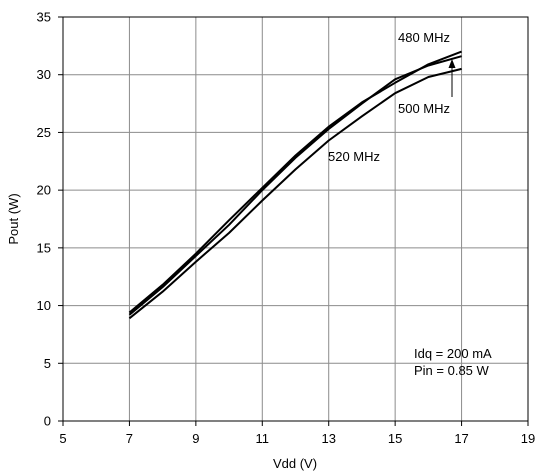 The height and width of the screenshot is (473, 541). I want to click on x-tick-label: 15, so click(395, 438).